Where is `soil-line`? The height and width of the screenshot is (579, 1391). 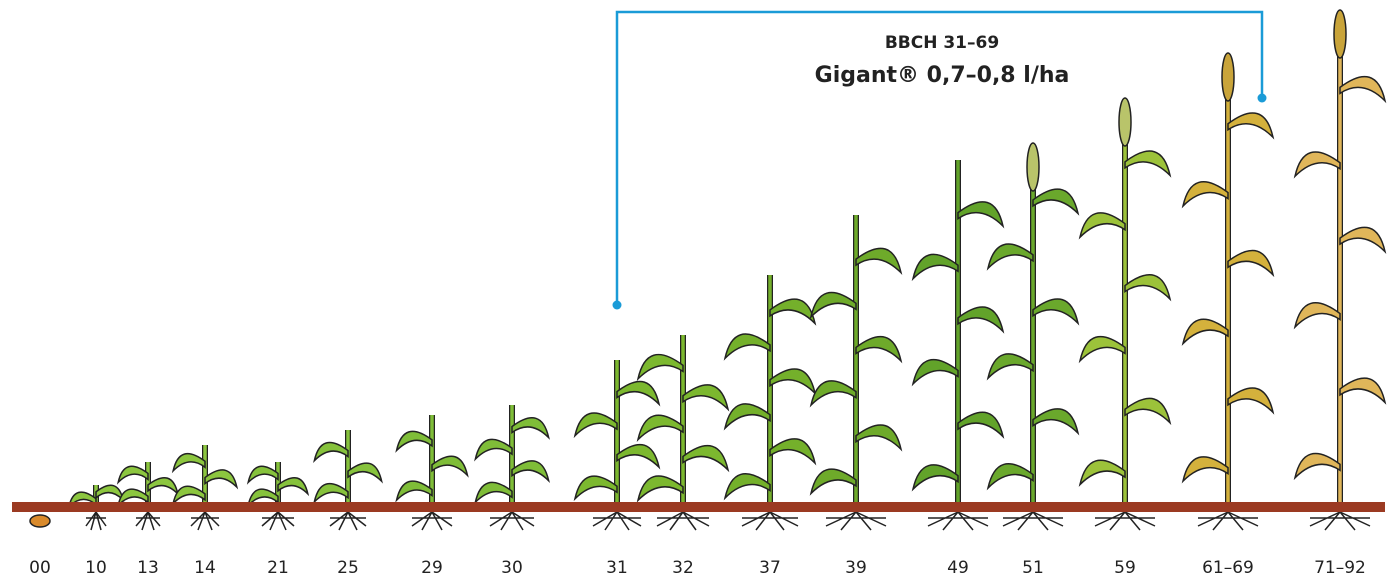 soil-line is located at coordinates (698, 507).